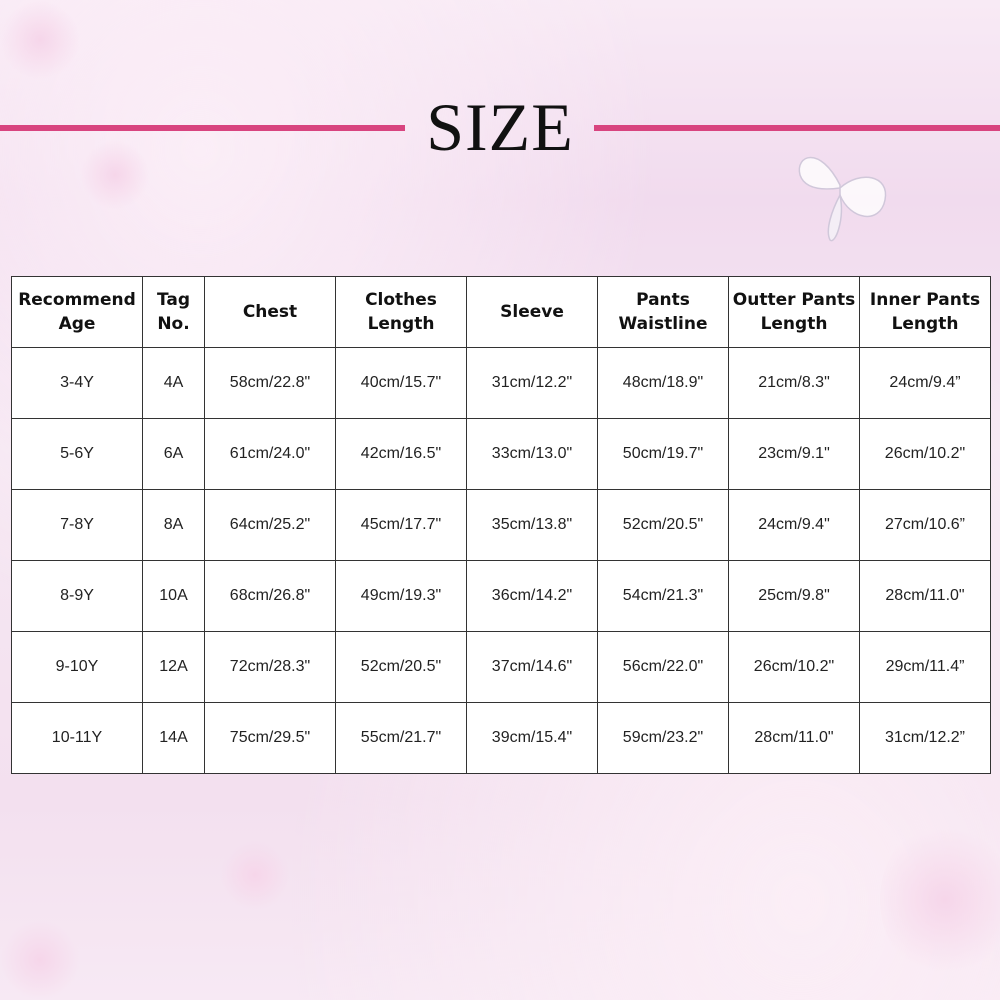 The image size is (1000, 1000). Describe the element at coordinates (270, 525) in the screenshot. I see `cell-chest: 64cm/25.2"` at that location.